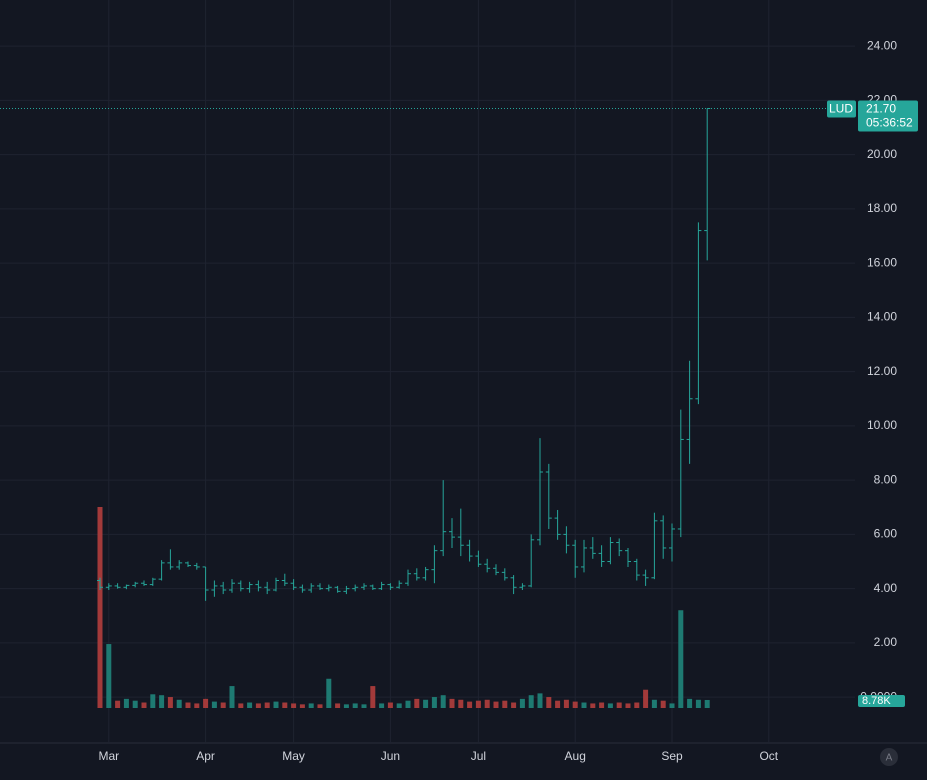 The width and height of the screenshot is (927, 780). I want to click on x-tick-label: Apr, so click(205, 756).